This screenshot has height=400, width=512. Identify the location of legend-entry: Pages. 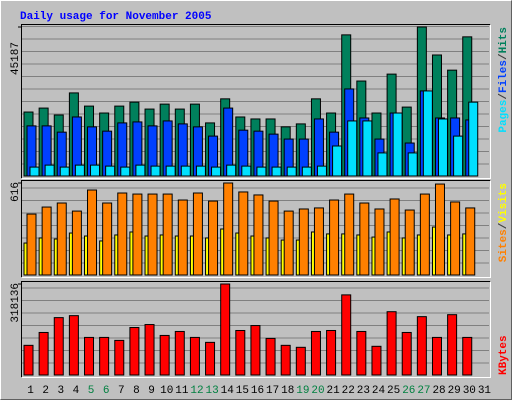
(504, 116).